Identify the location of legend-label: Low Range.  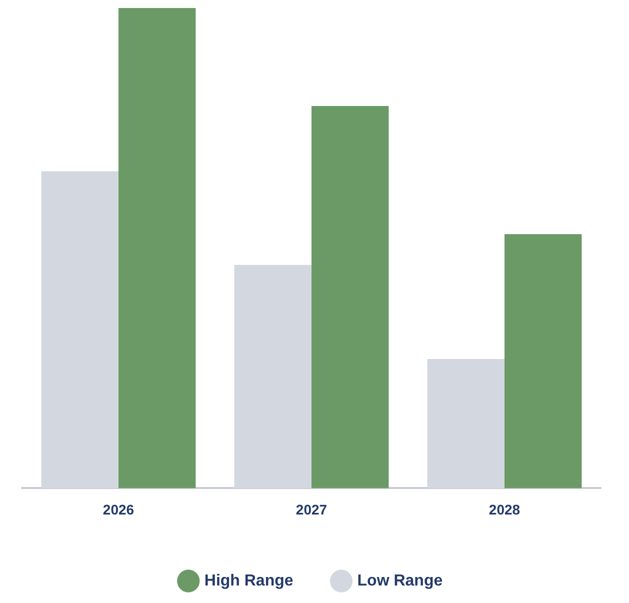
(400, 581).